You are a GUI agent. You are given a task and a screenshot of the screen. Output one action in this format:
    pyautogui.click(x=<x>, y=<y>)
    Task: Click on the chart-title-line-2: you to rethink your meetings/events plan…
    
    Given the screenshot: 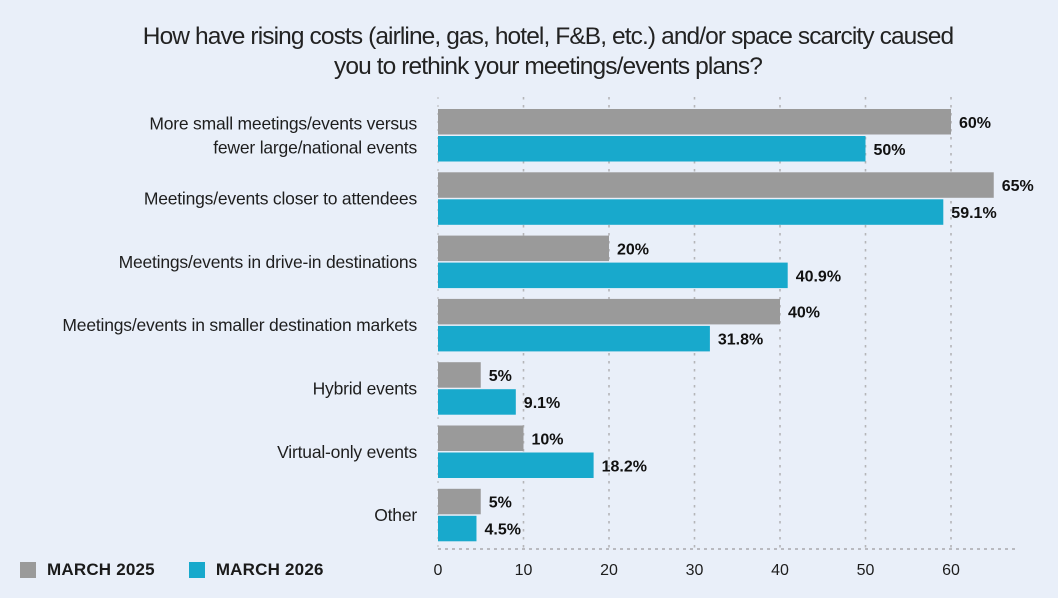 What is the action you would take?
    pyautogui.click(x=548, y=66)
    